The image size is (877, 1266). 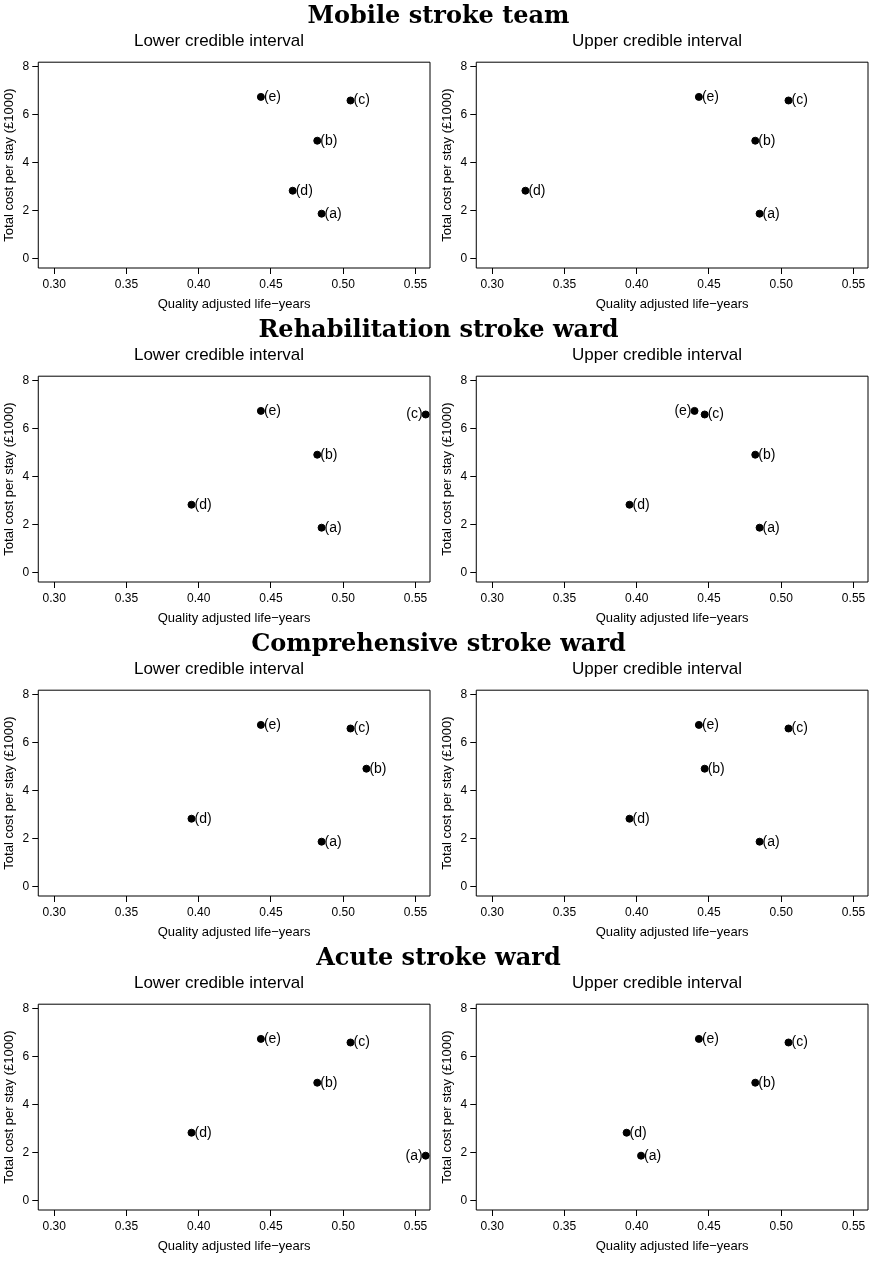 I want to click on chart-title: Comprehensive stroke ward, so click(x=438, y=643).